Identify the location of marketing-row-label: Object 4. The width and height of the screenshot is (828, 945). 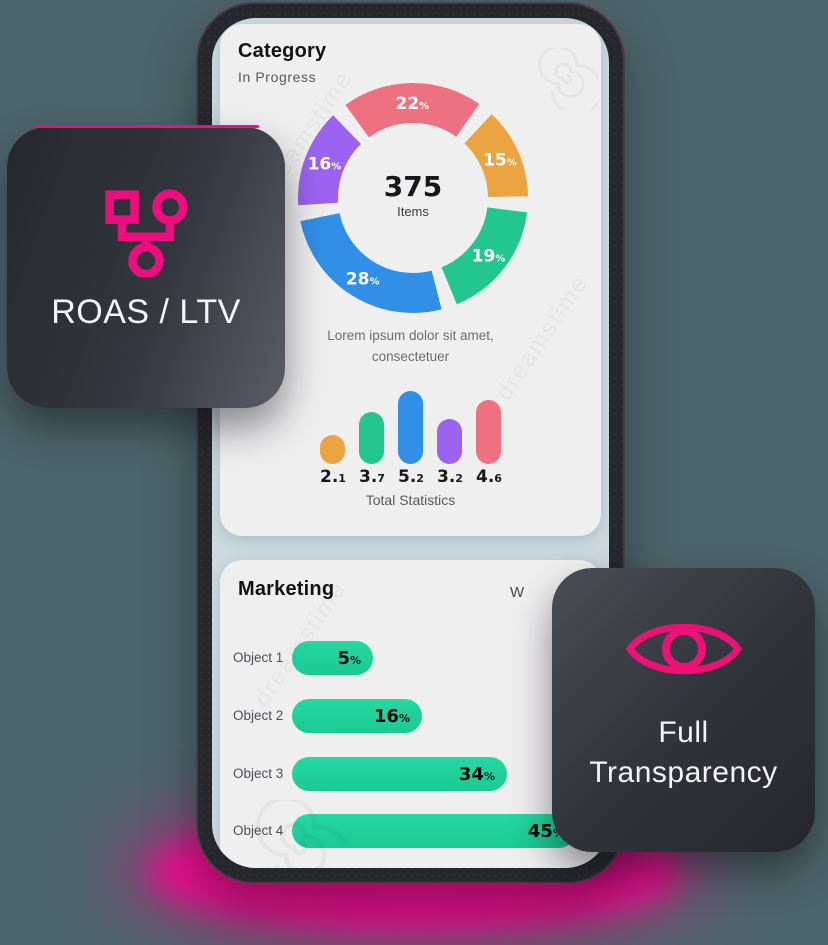
(258, 830).